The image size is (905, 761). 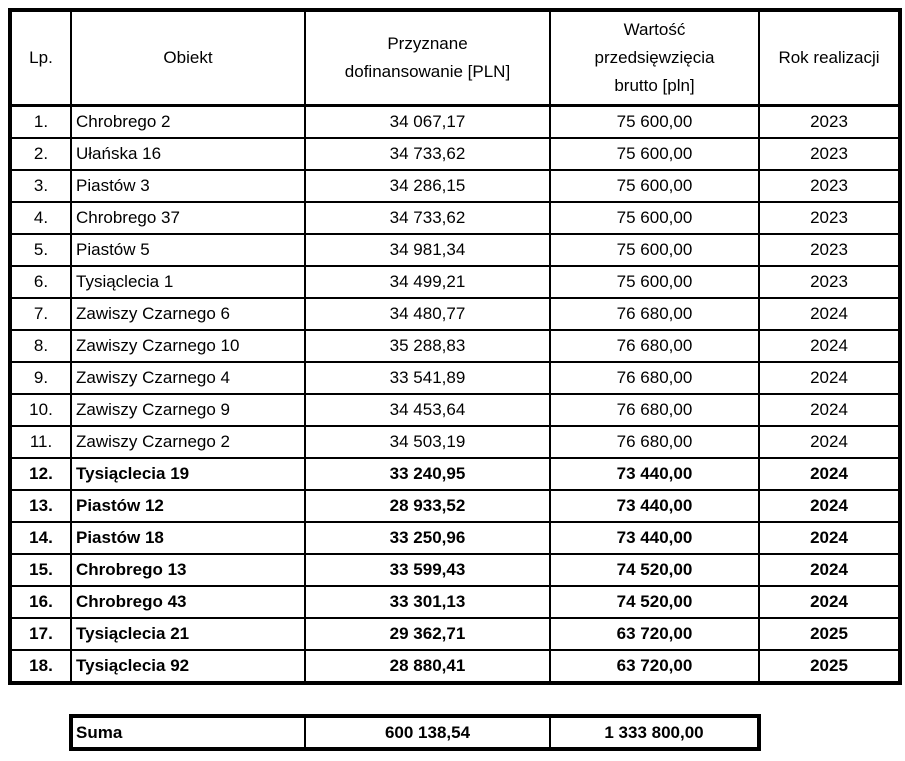 I want to click on cell-dofinansowanie: 34 499,21, so click(x=427, y=282).